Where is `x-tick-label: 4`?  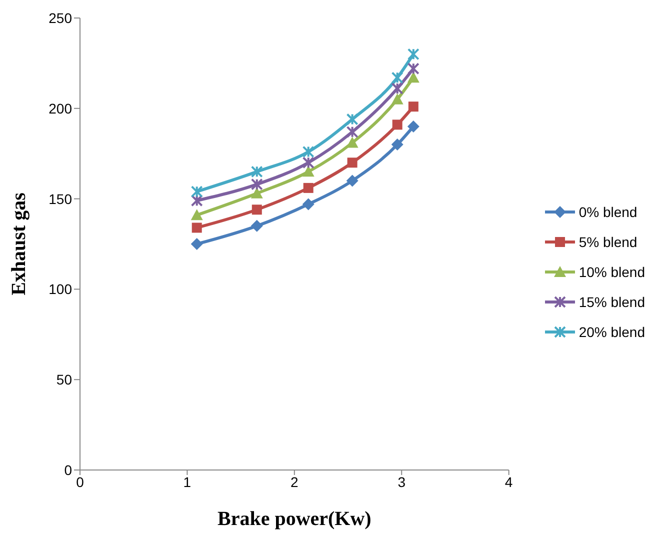
x-tick-label: 4 is located at coordinates (508, 482).